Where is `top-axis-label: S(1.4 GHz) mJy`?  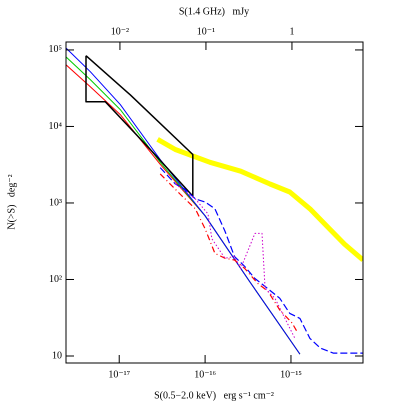
top-axis-label: S(1.4 GHz) mJy is located at coordinates (214, 11).